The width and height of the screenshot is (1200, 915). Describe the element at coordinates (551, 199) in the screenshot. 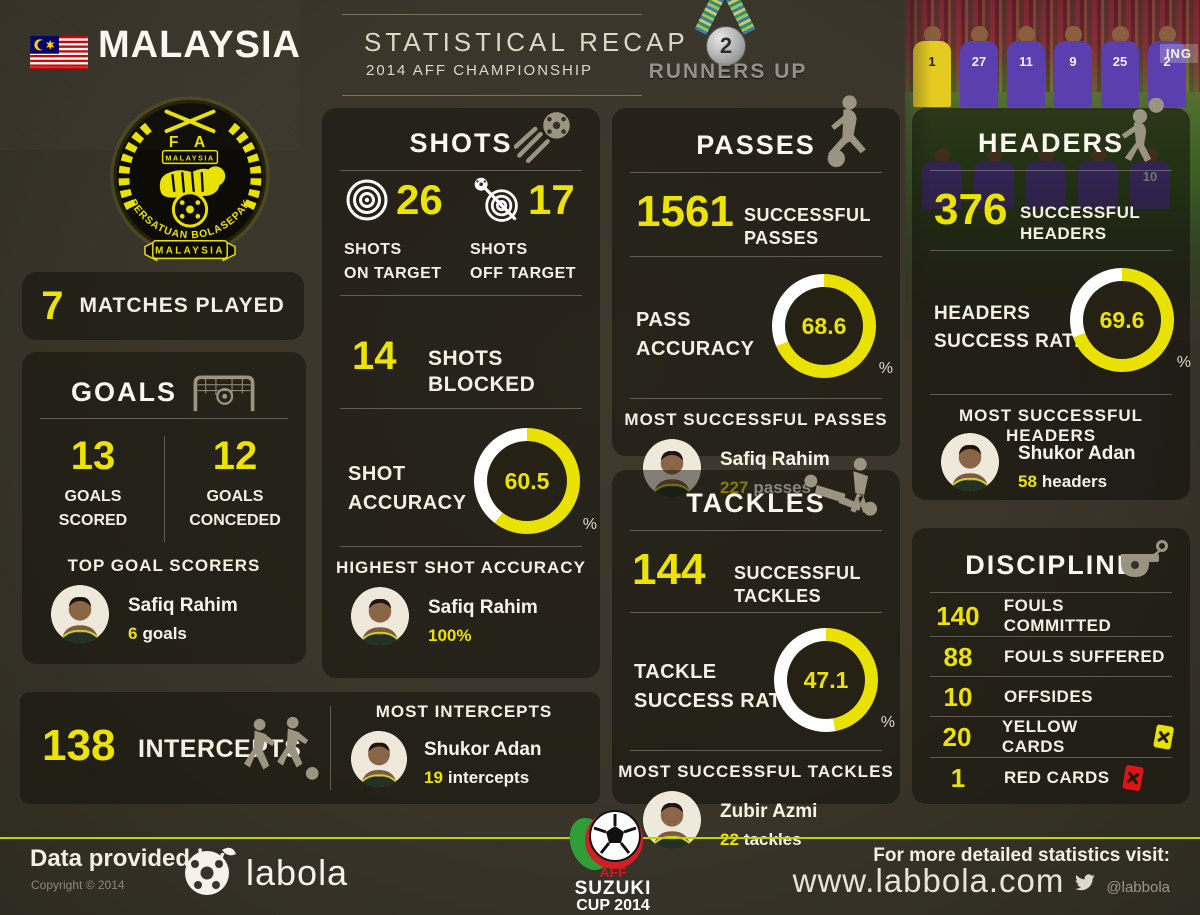

I see `shots-off-target-value: 17` at that location.